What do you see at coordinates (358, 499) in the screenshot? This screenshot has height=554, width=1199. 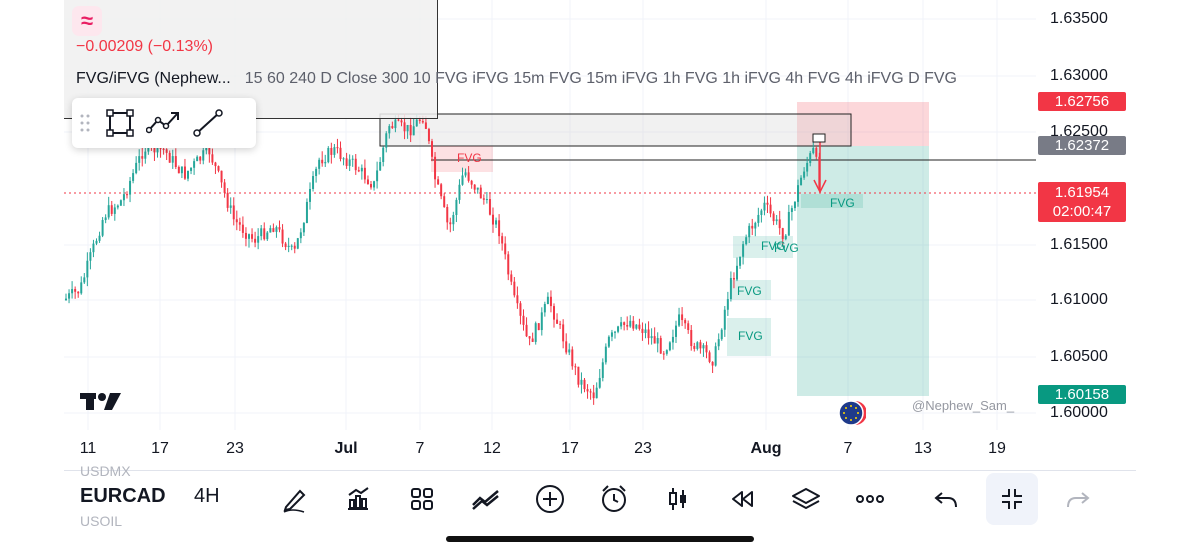 I see `indicators-icon` at bounding box center [358, 499].